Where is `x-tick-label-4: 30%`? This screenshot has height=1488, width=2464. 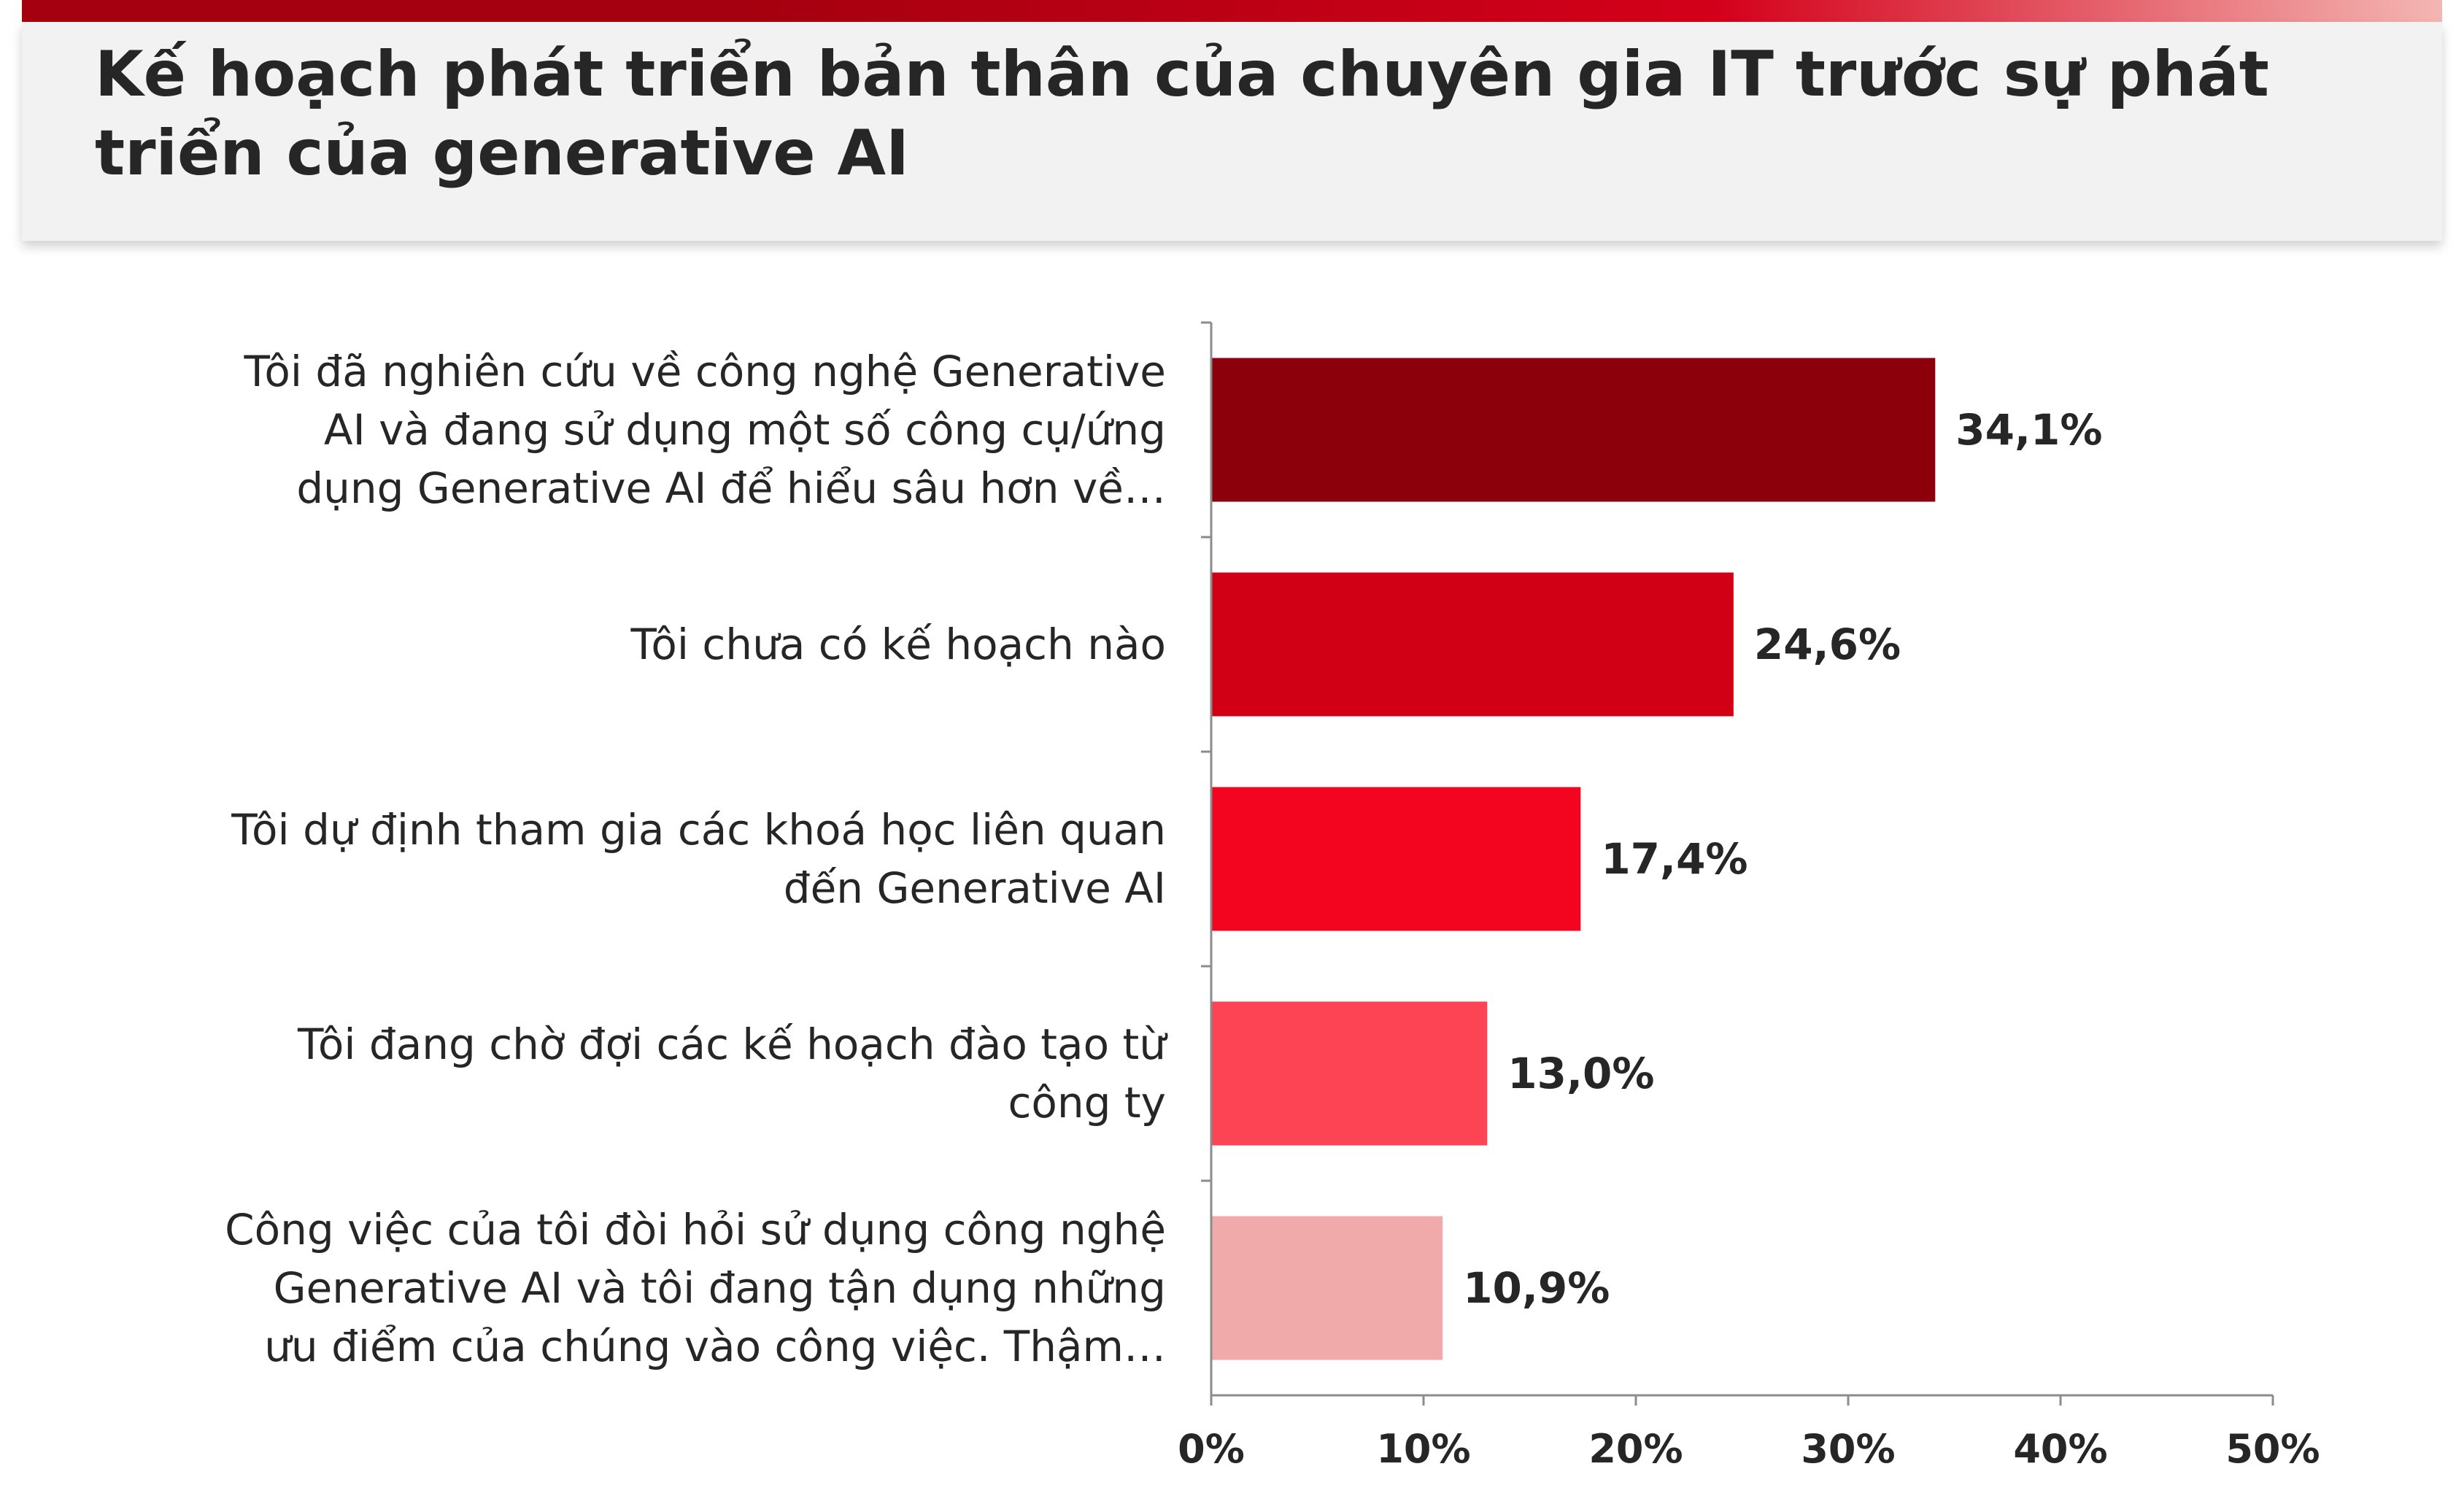 x-tick-label-4: 30% is located at coordinates (1848, 1449).